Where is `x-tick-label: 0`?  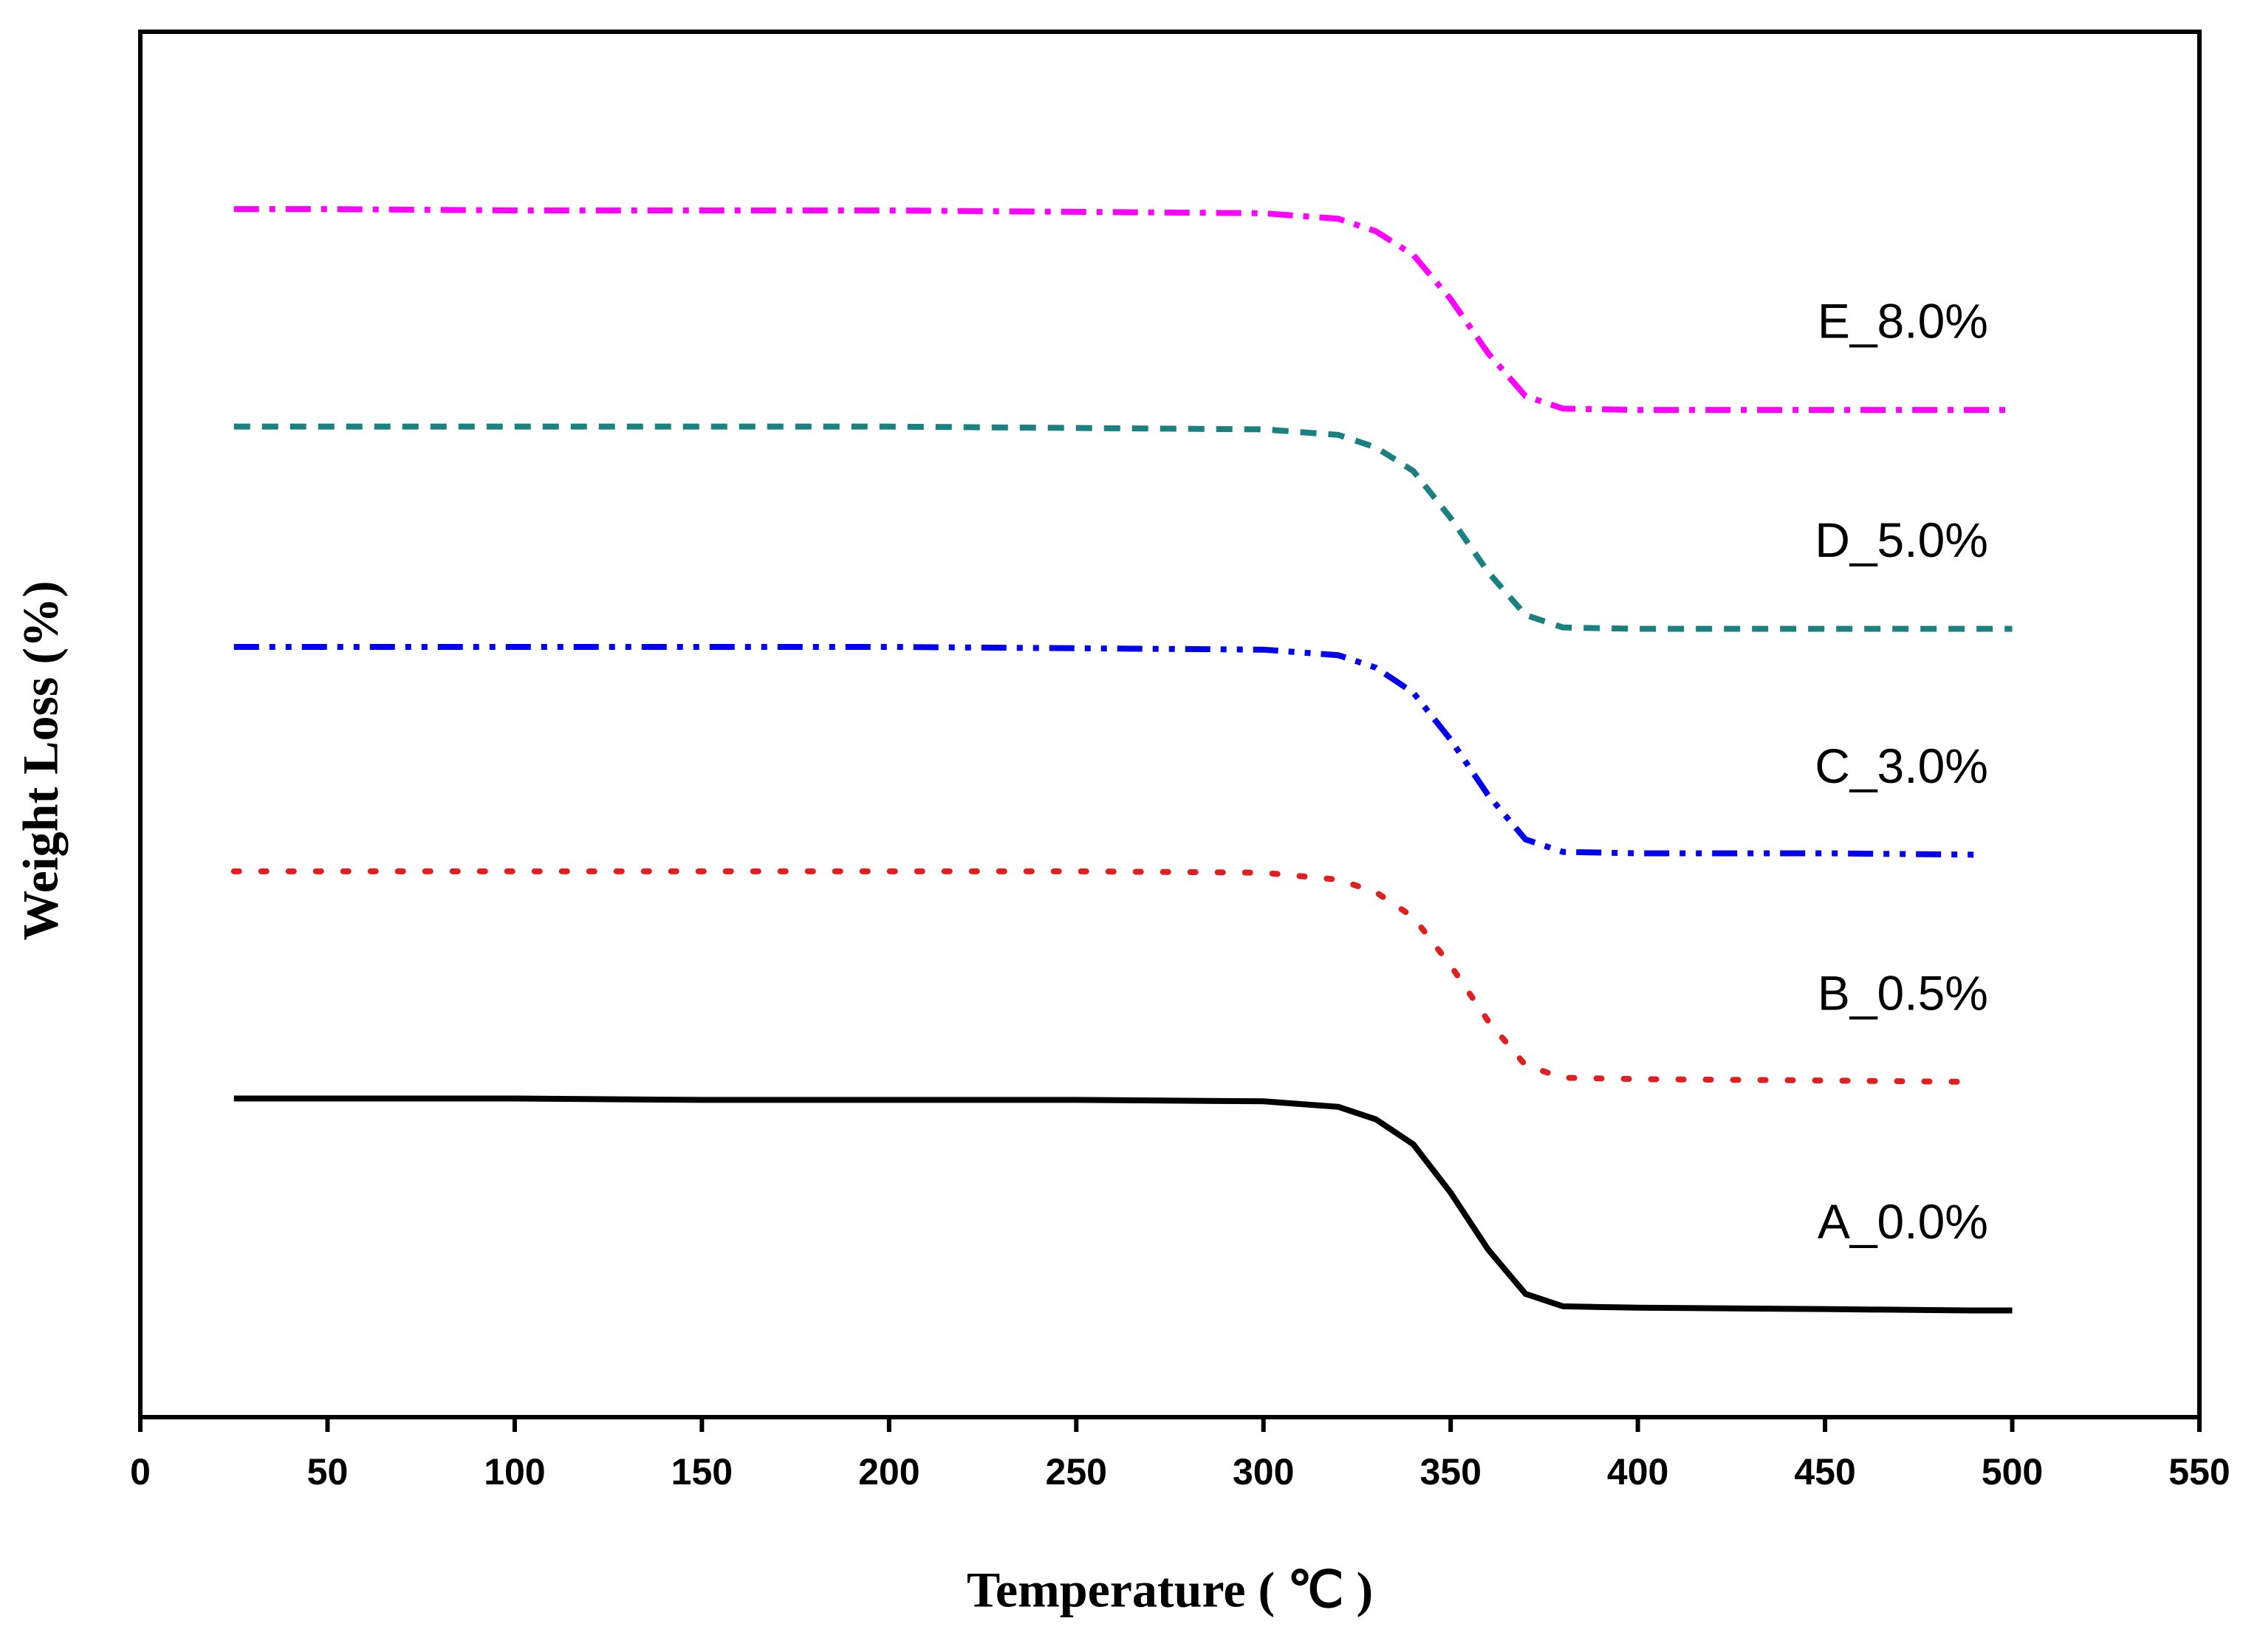 x-tick-label: 0 is located at coordinates (140, 1471).